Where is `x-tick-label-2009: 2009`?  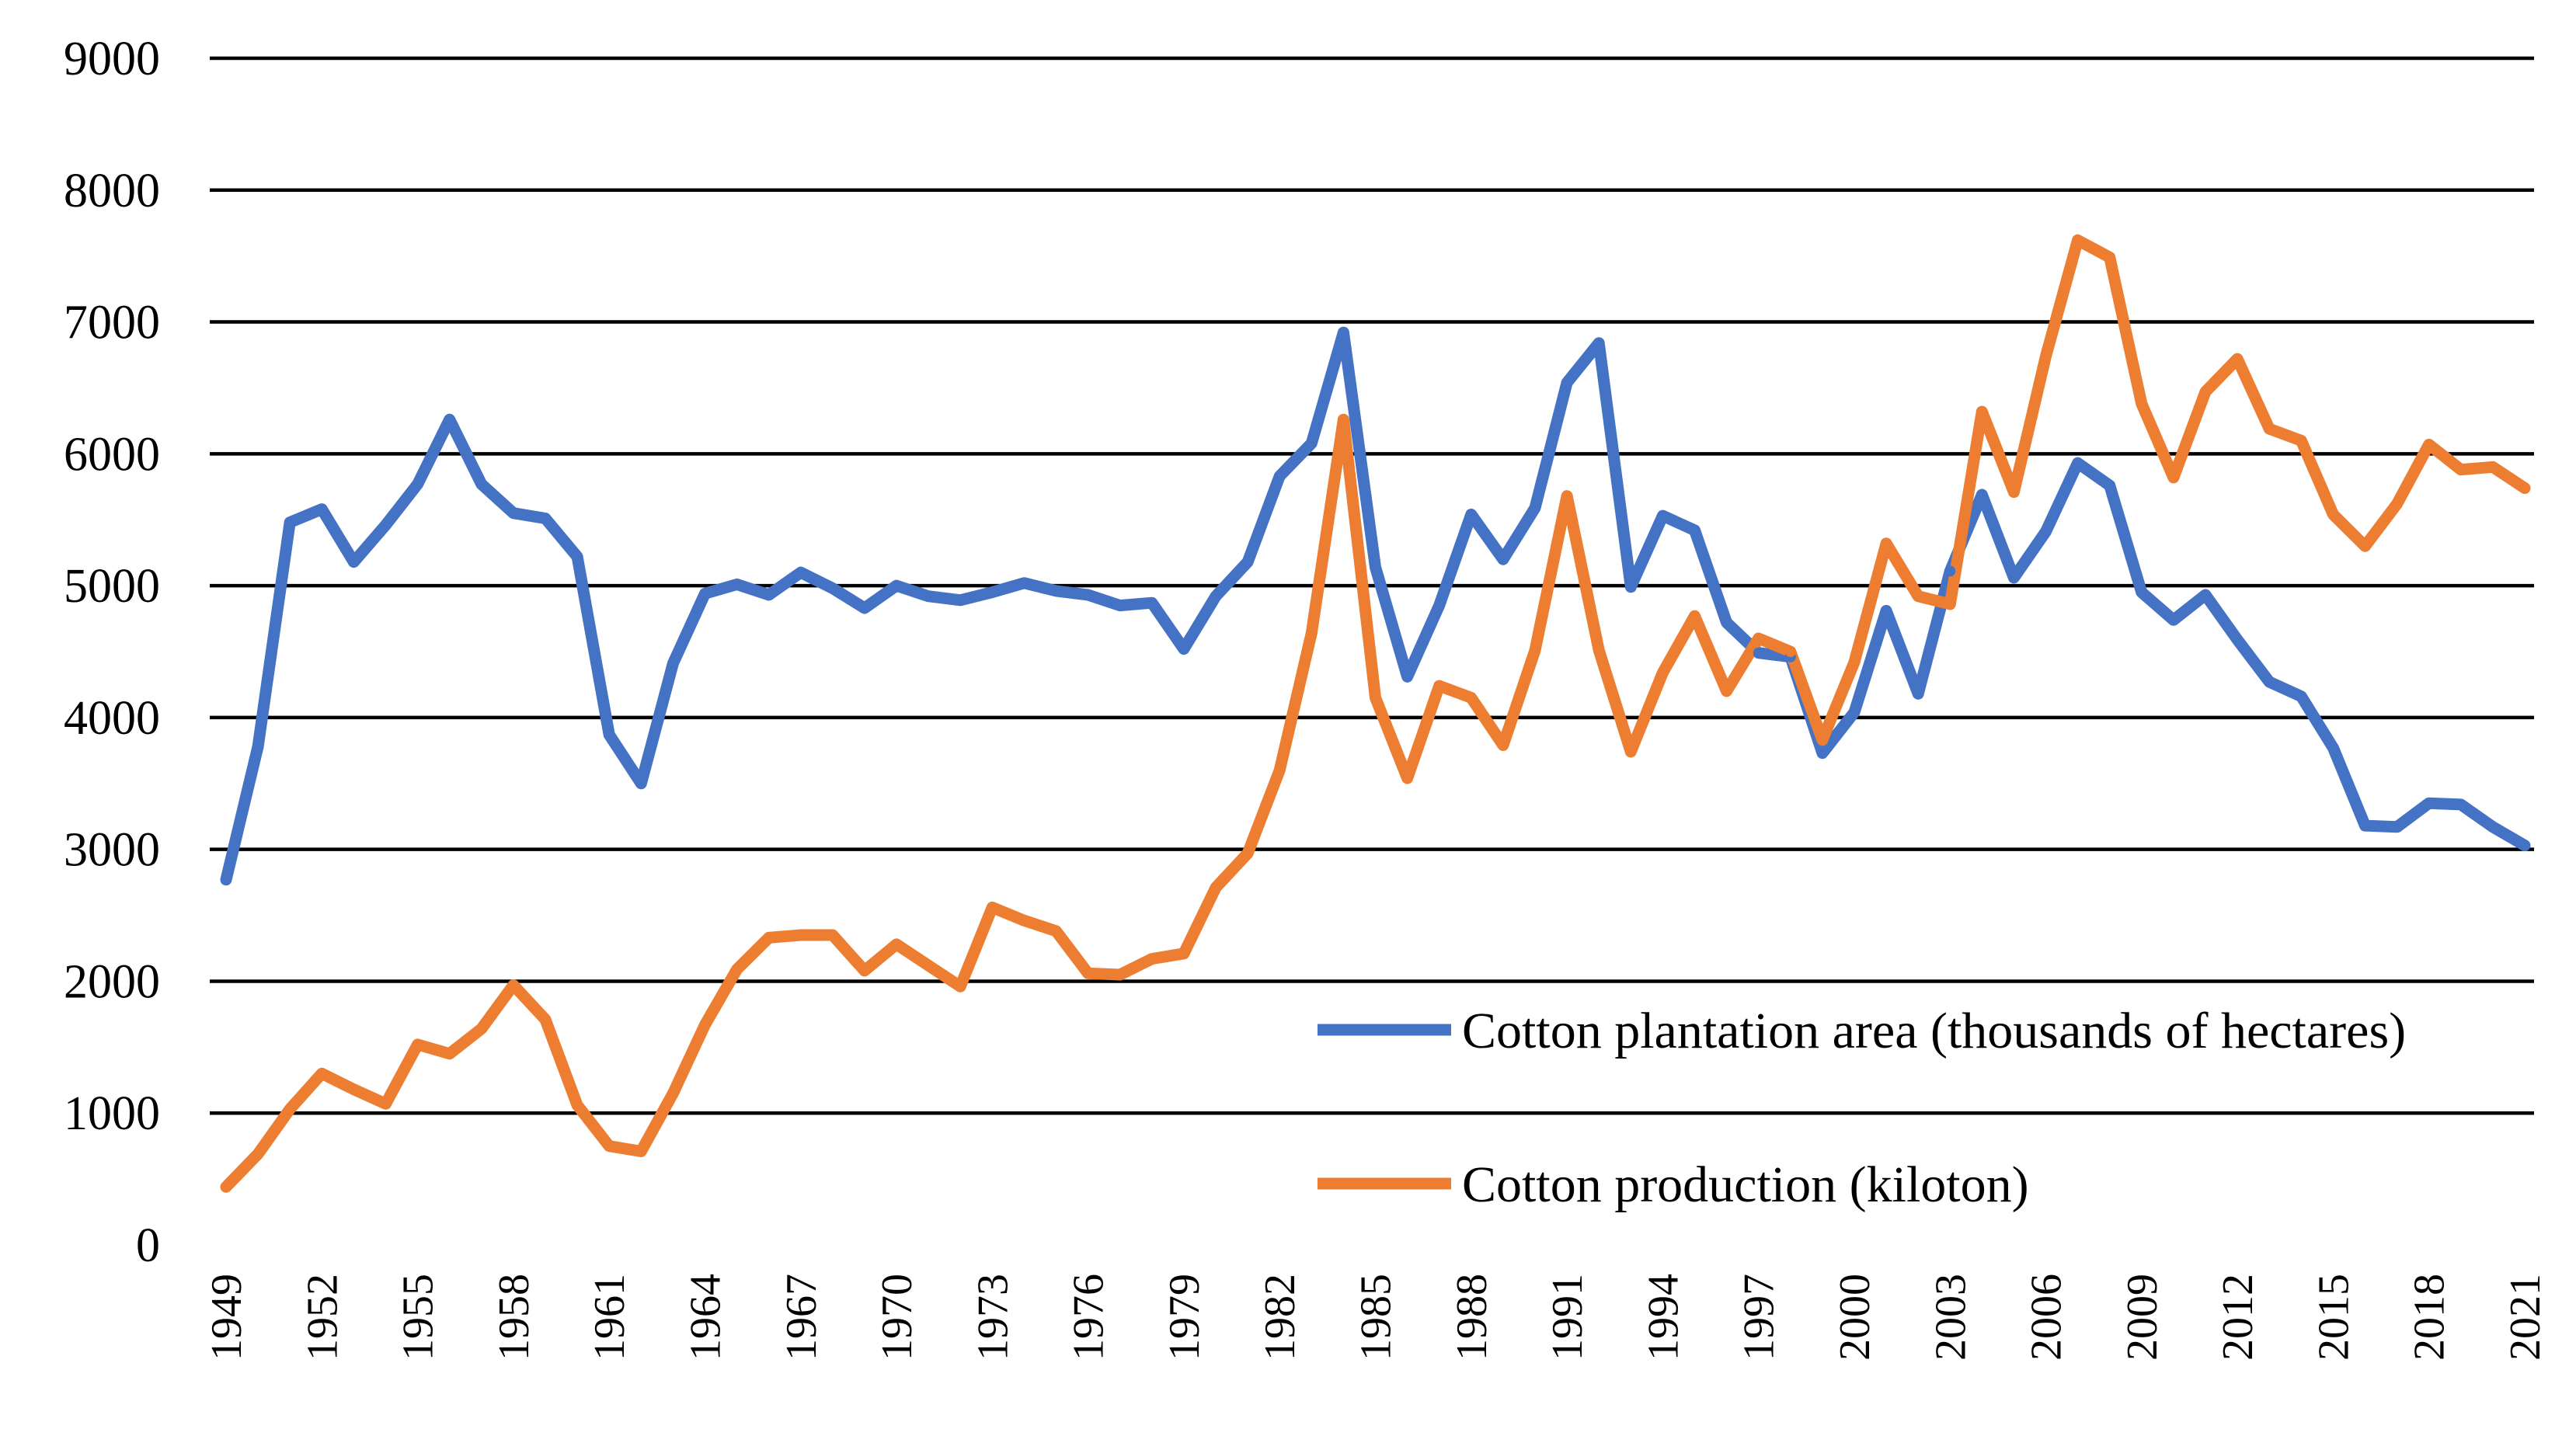 x-tick-label-2009: 2009 is located at coordinates (2142, 1317).